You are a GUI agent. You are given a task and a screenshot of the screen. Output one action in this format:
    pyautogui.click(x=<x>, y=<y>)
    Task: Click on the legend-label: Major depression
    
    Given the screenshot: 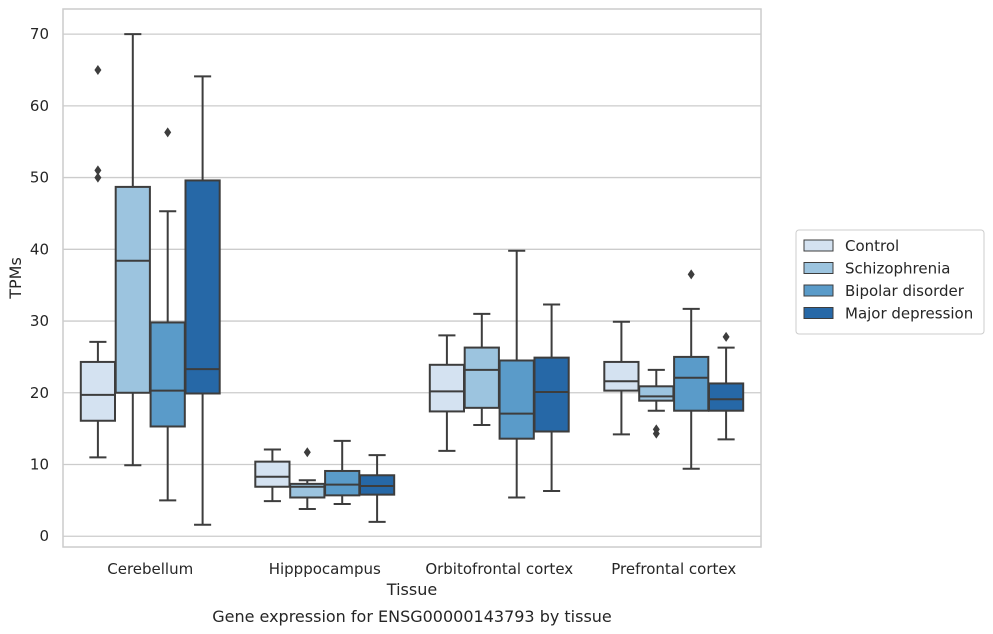 What is the action you would take?
    pyautogui.click(x=909, y=314)
    